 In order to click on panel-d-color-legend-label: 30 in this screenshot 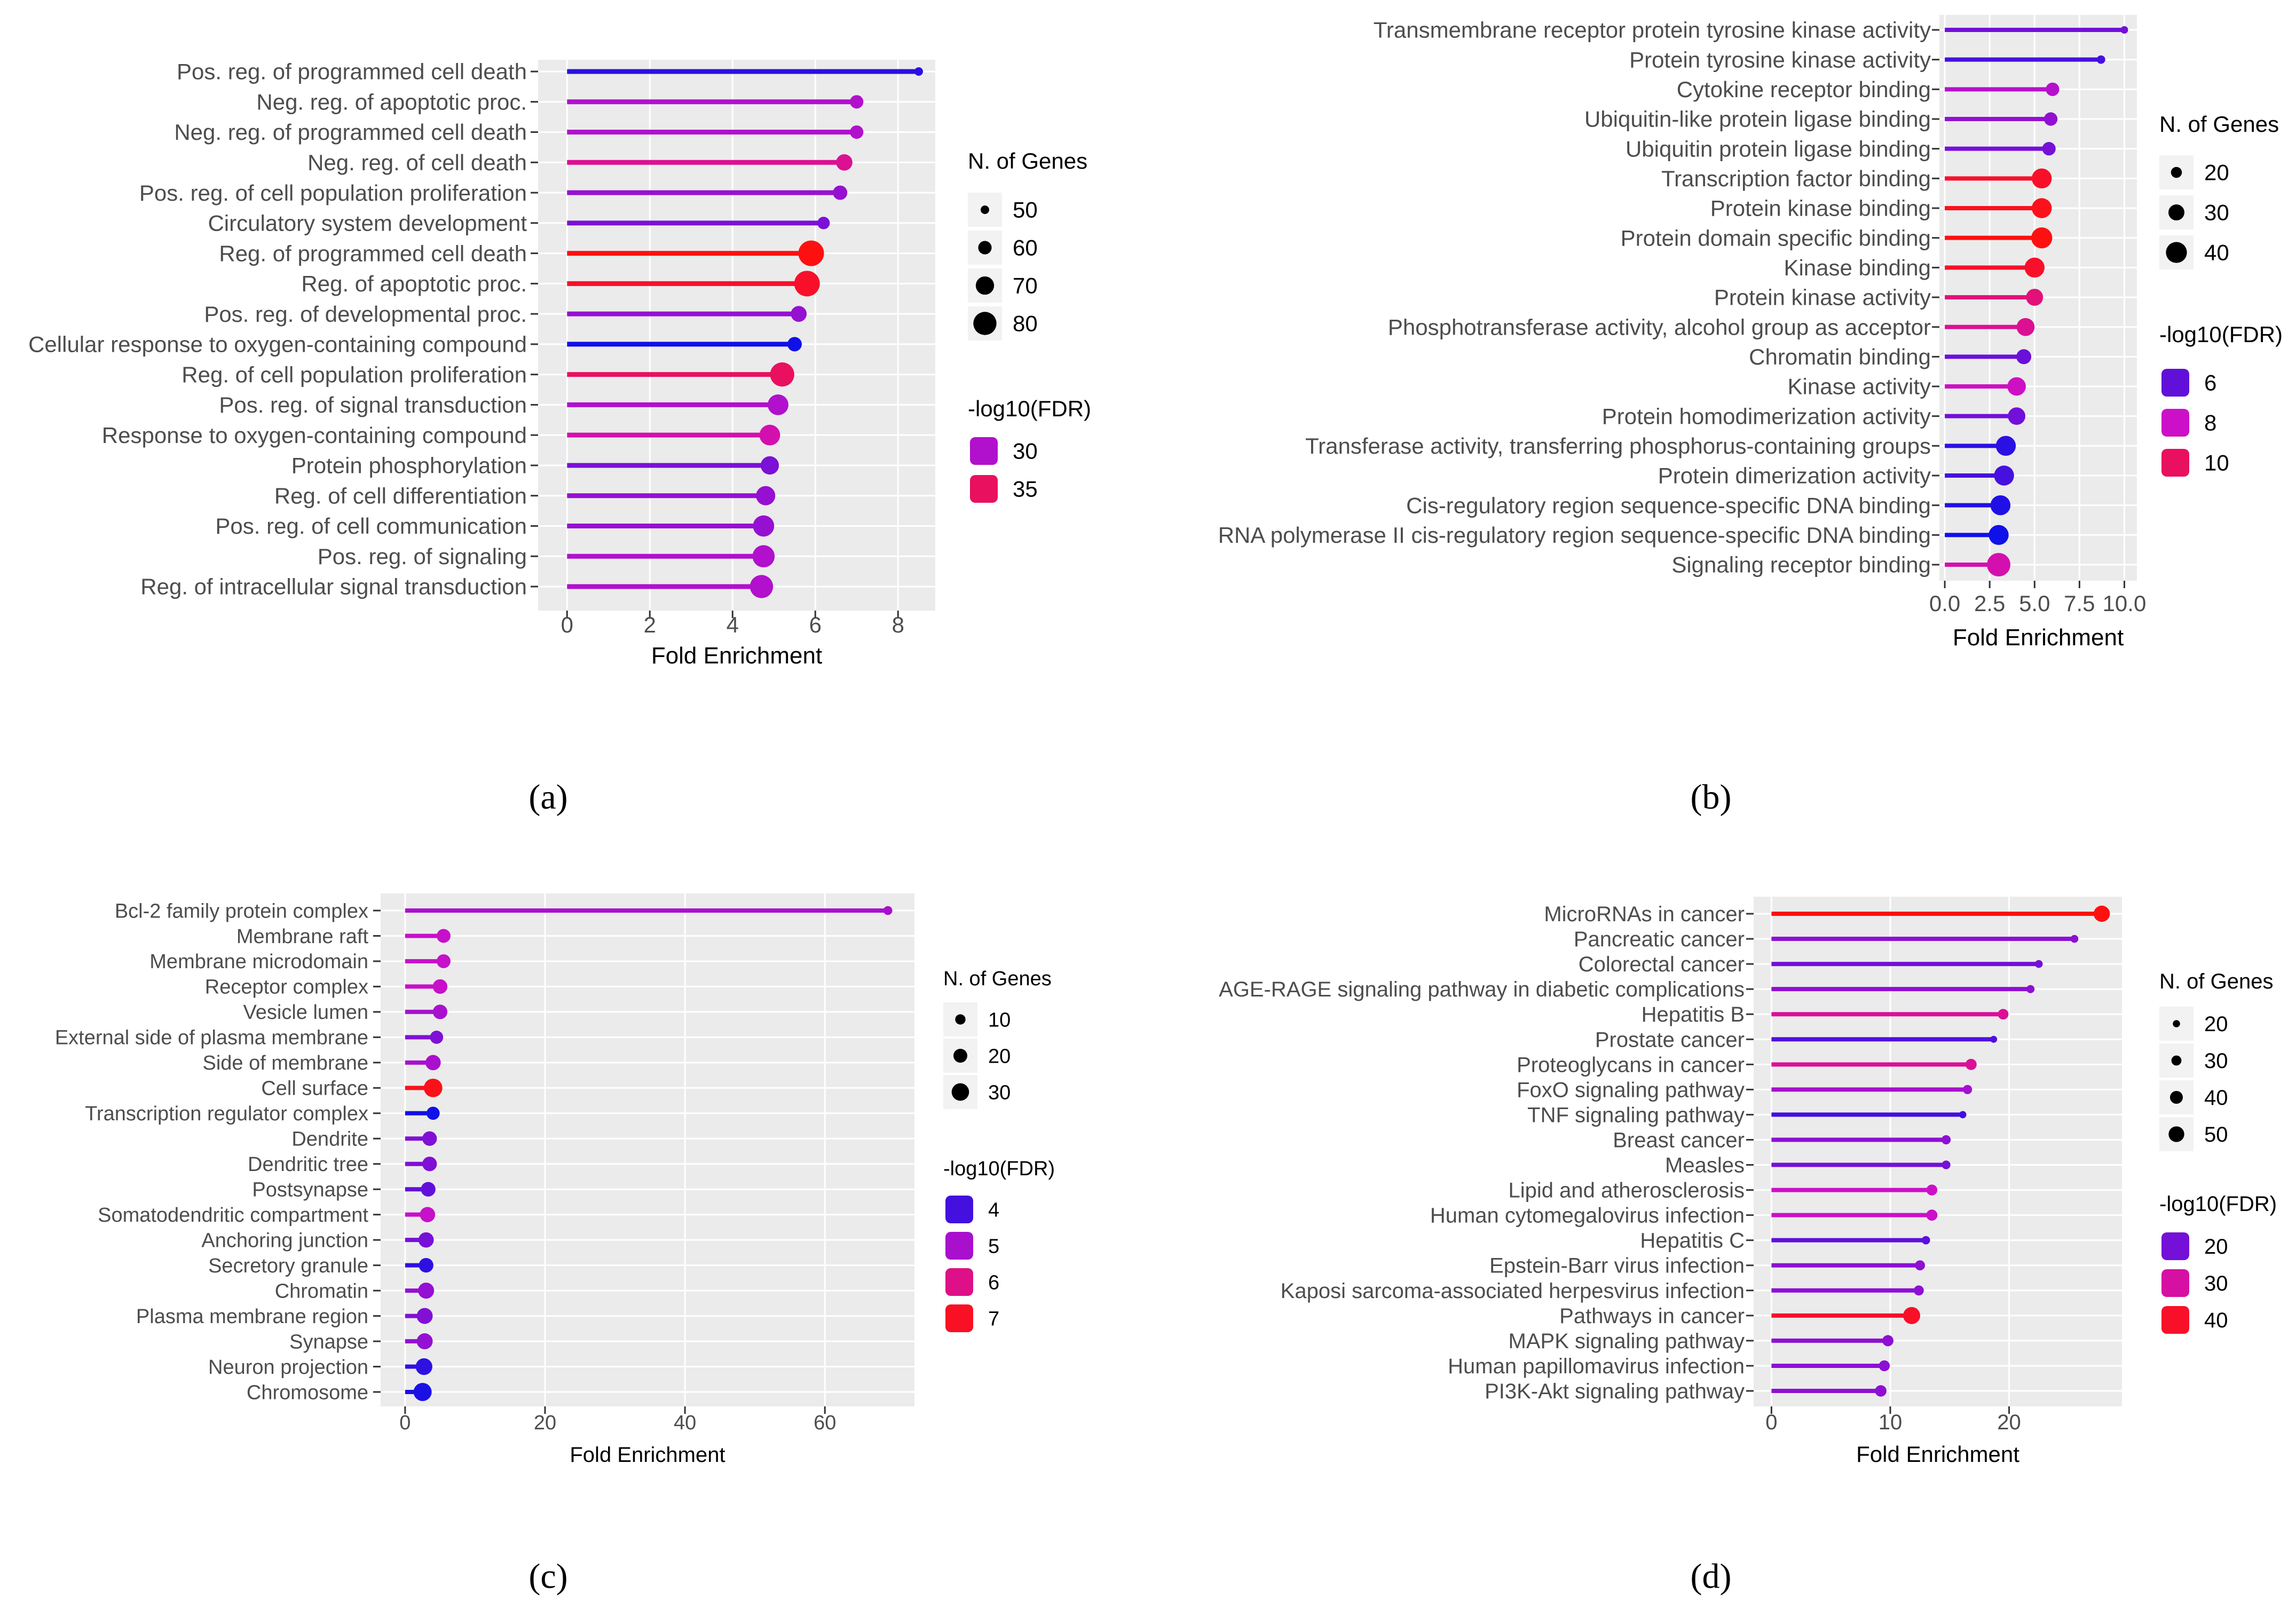, I will do `click(2216, 1283)`.